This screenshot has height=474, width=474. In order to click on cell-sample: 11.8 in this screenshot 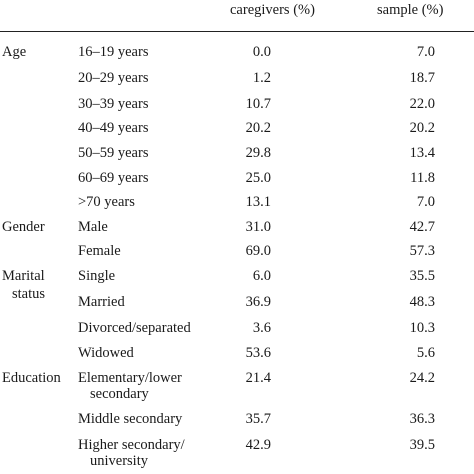, I will do `click(422, 178)`.